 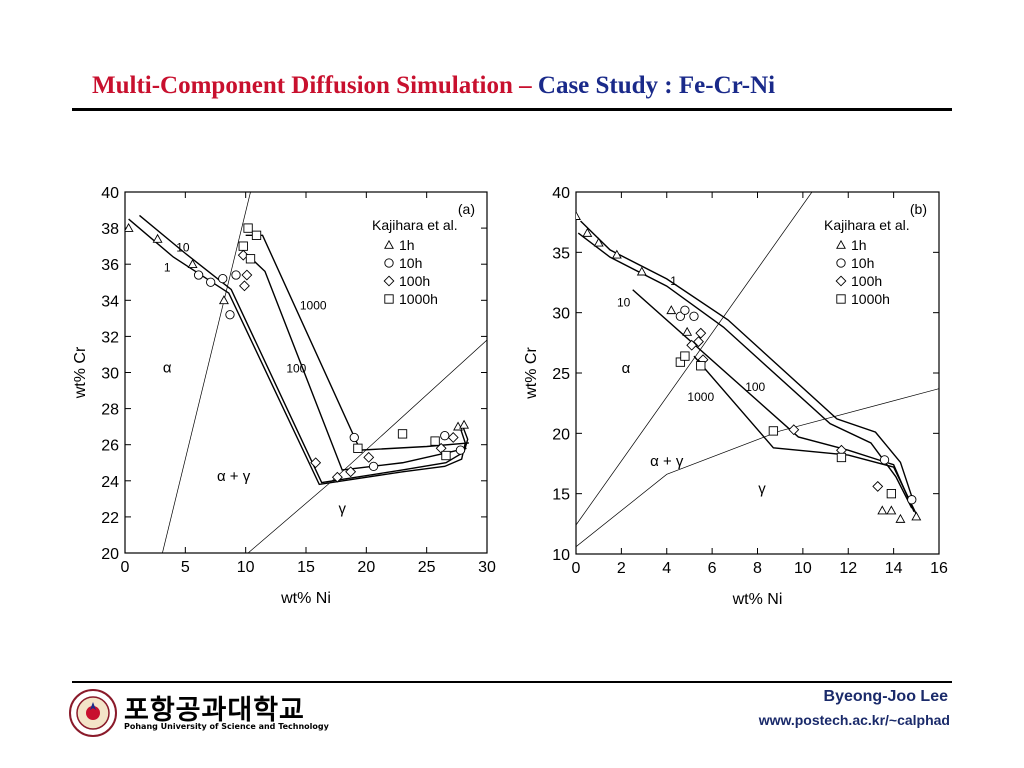 I want to click on x-tick-label: 25, so click(x=427, y=567).